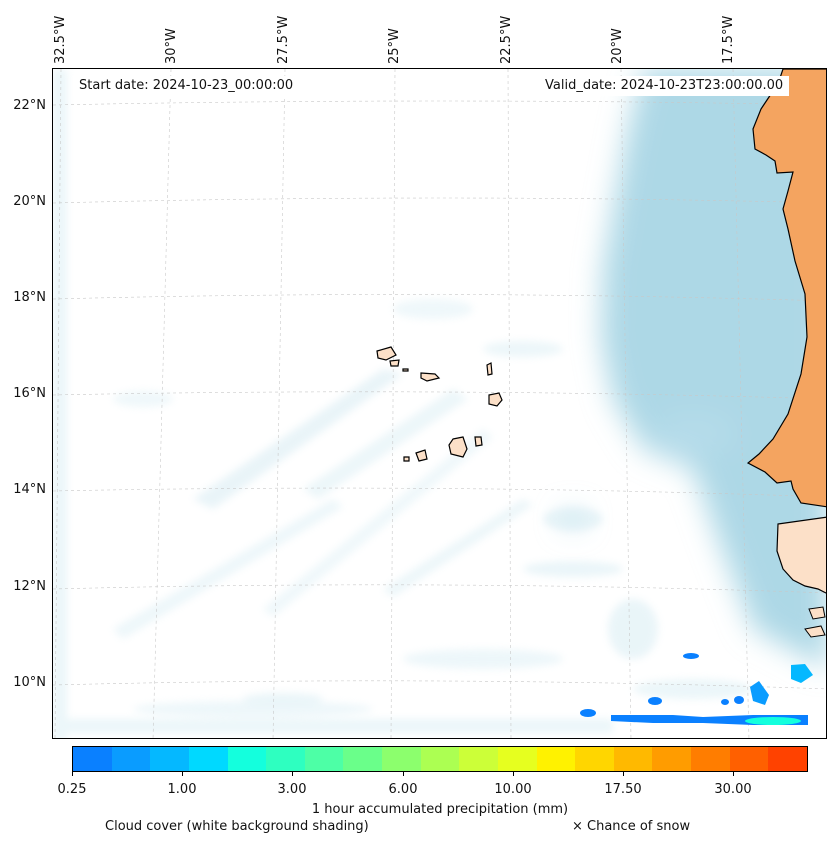 This screenshot has width=837, height=844. Describe the element at coordinates (171, 46) in the screenshot. I see `lon-label-30w: 30°W` at that location.